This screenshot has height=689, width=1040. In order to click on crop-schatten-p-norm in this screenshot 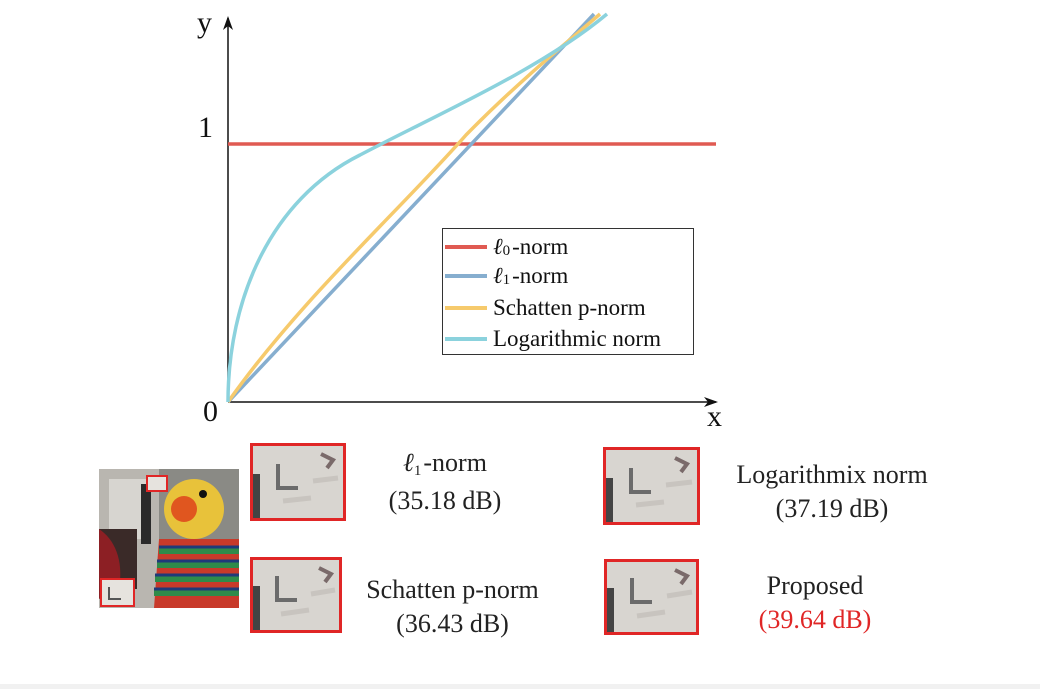, I will do `click(296, 595)`.